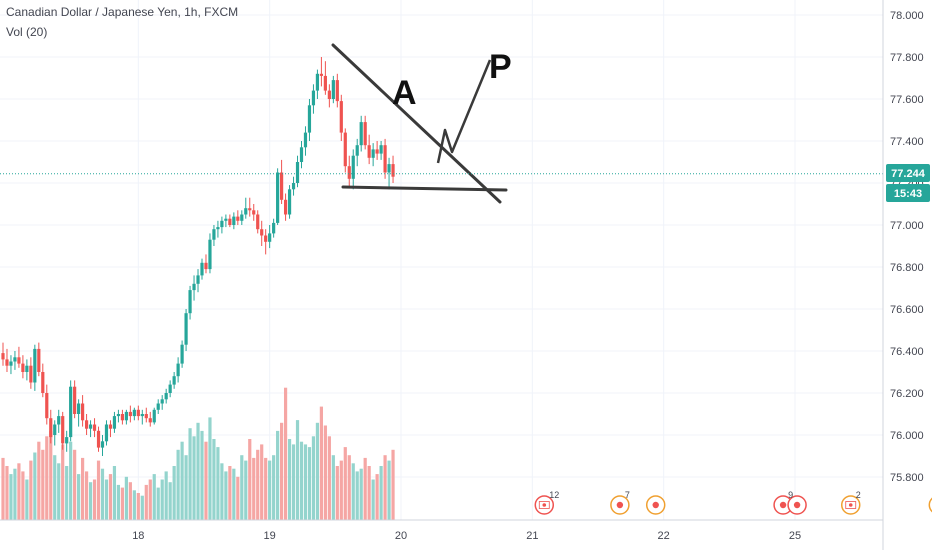 The height and width of the screenshot is (555, 932). What do you see at coordinates (850, 502) in the screenshot?
I see `event-marker: 2` at bounding box center [850, 502].